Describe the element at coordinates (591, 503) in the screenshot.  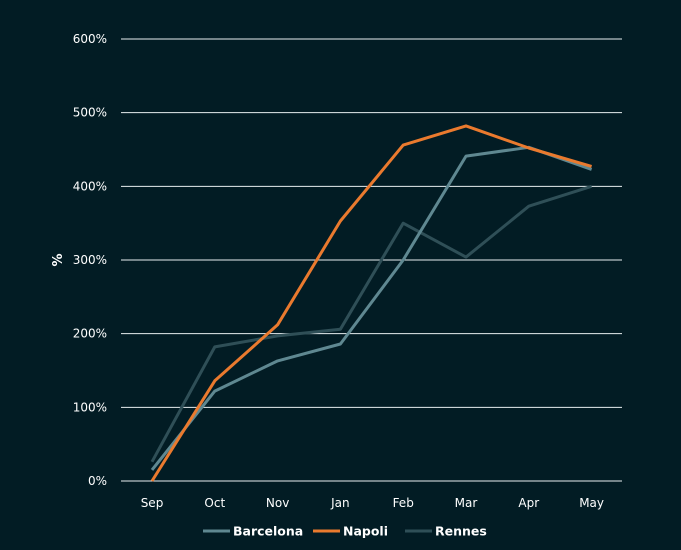
I see `x-tick-label: May` at that location.